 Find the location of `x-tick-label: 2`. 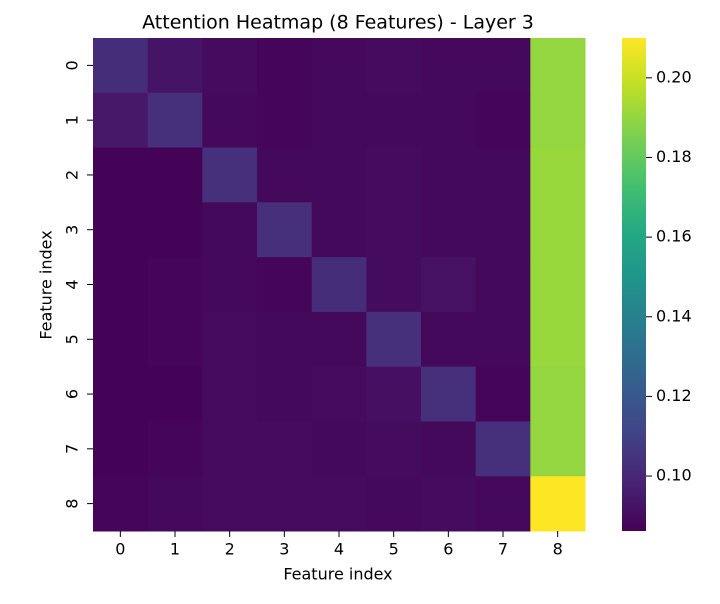

x-tick-label: 2 is located at coordinates (230, 549).